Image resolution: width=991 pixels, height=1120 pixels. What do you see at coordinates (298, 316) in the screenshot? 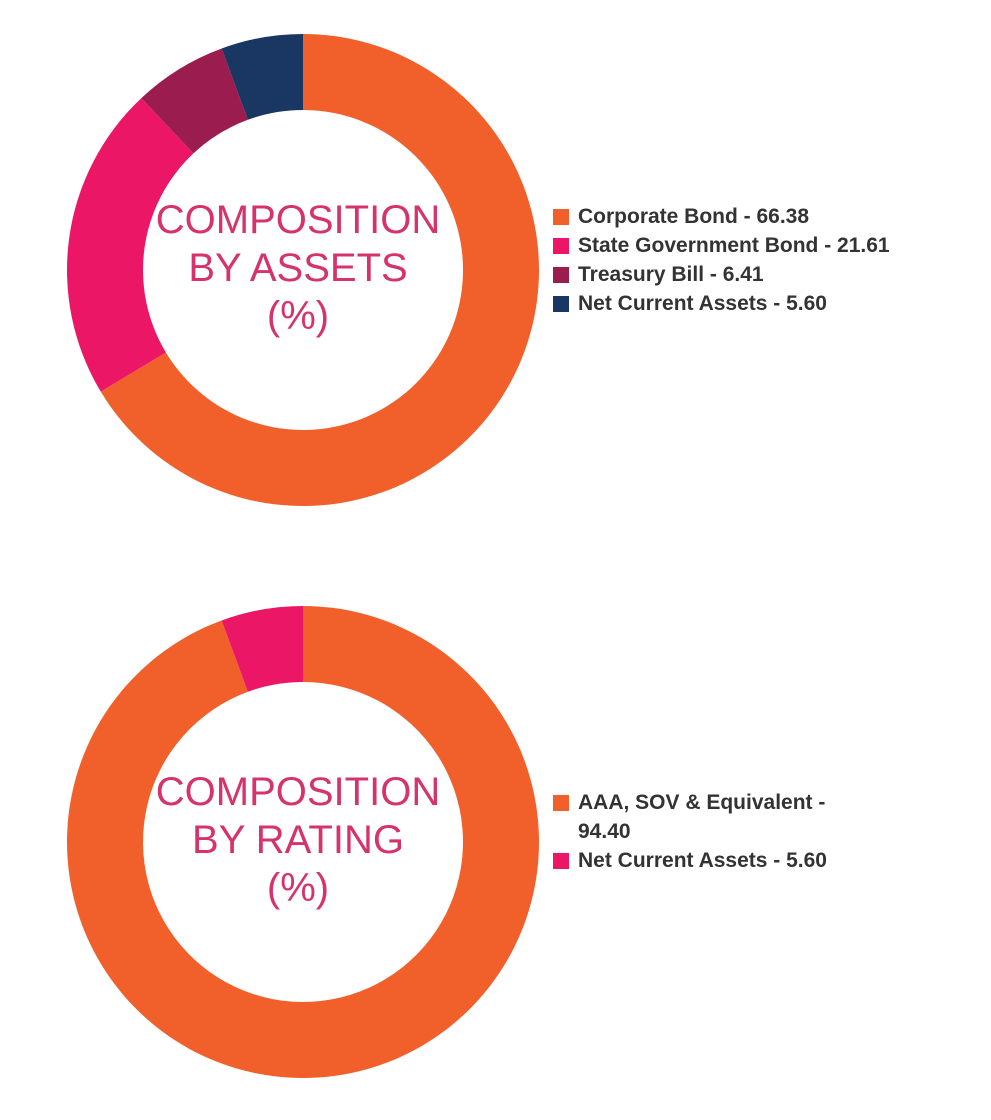
I see `assets-center-line-3: (%)` at bounding box center [298, 316].